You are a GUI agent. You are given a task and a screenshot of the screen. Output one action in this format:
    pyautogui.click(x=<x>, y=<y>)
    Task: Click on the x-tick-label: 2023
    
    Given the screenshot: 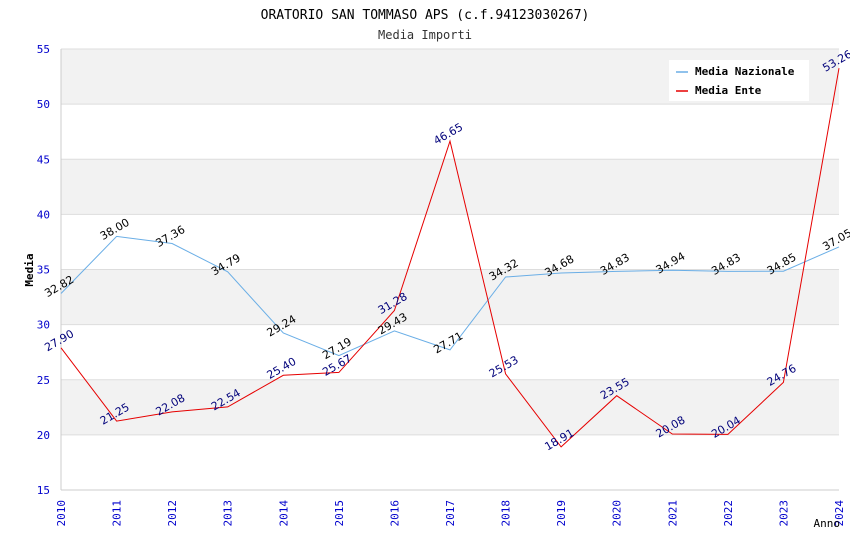 What is the action you would take?
    pyautogui.click(x=783, y=513)
    